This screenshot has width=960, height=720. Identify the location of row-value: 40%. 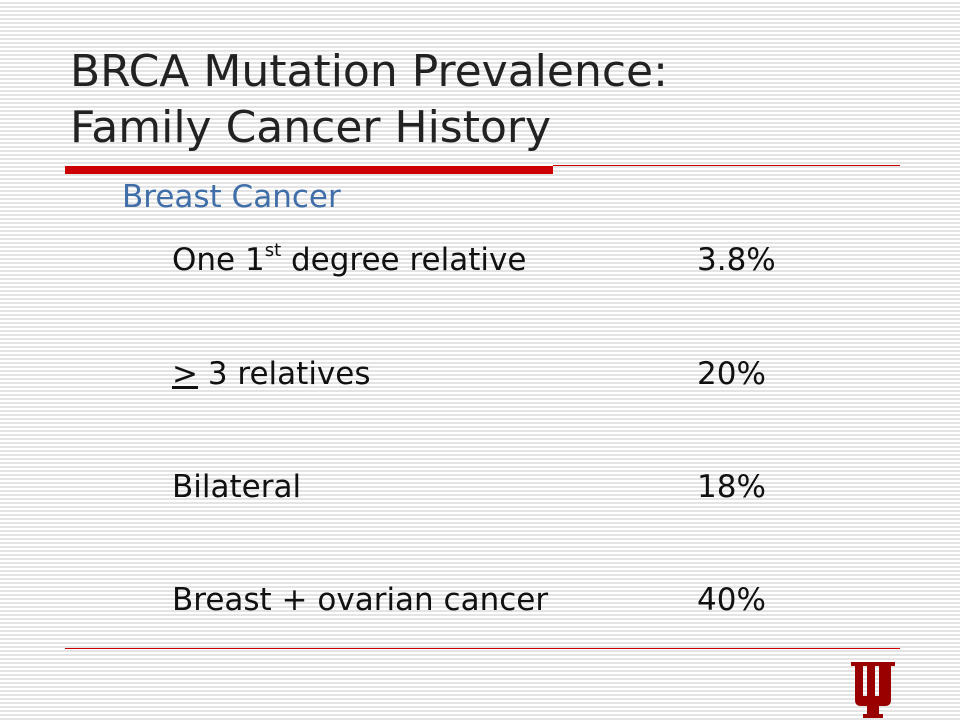
(731, 600).